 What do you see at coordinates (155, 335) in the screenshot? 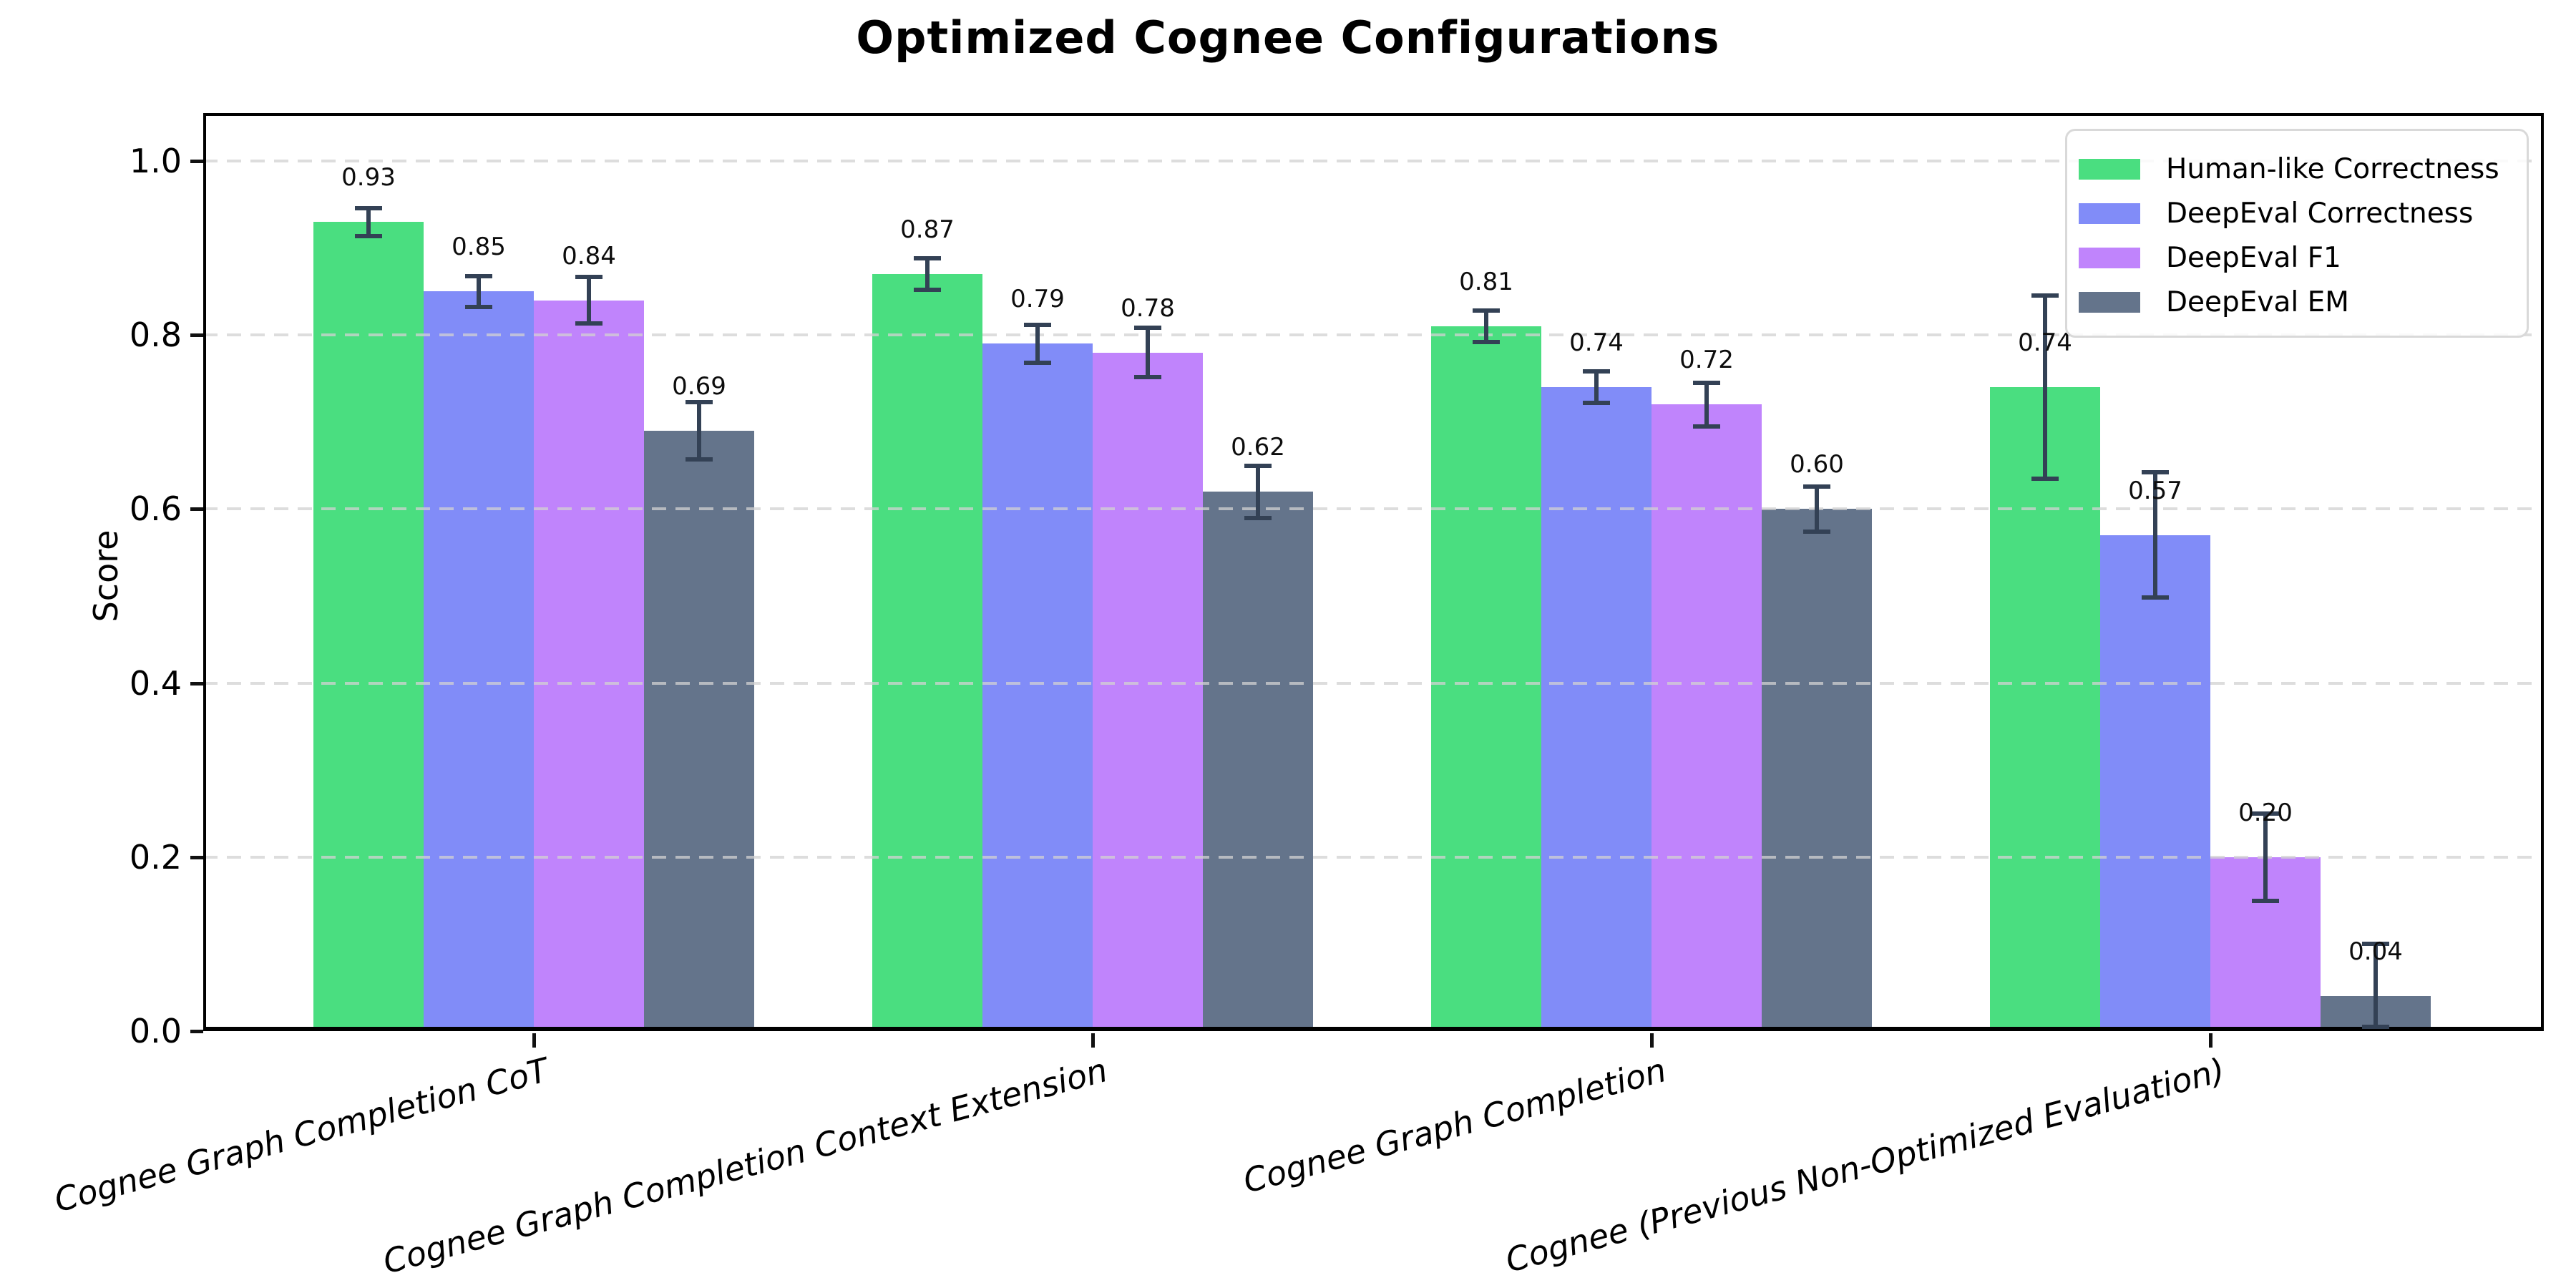
I see `y-tick-label: 0.8` at bounding box center [155, 335].